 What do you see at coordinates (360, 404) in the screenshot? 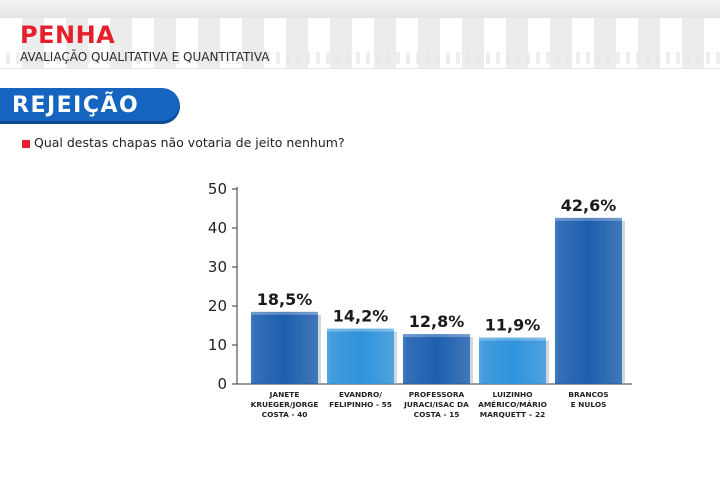
I see `category-label: FELIPINHO - 55` at bounding box center [360, 404].